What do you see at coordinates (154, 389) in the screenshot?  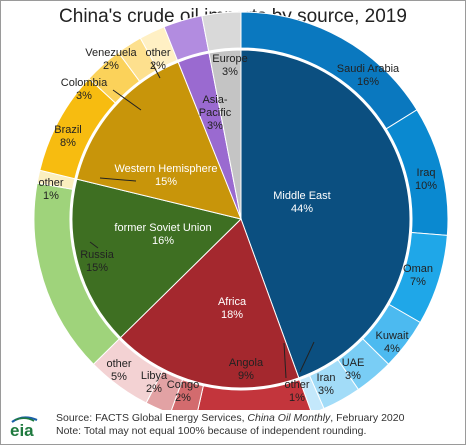 I see `libya-label-line: 2%` at bounding box center [154, 389].